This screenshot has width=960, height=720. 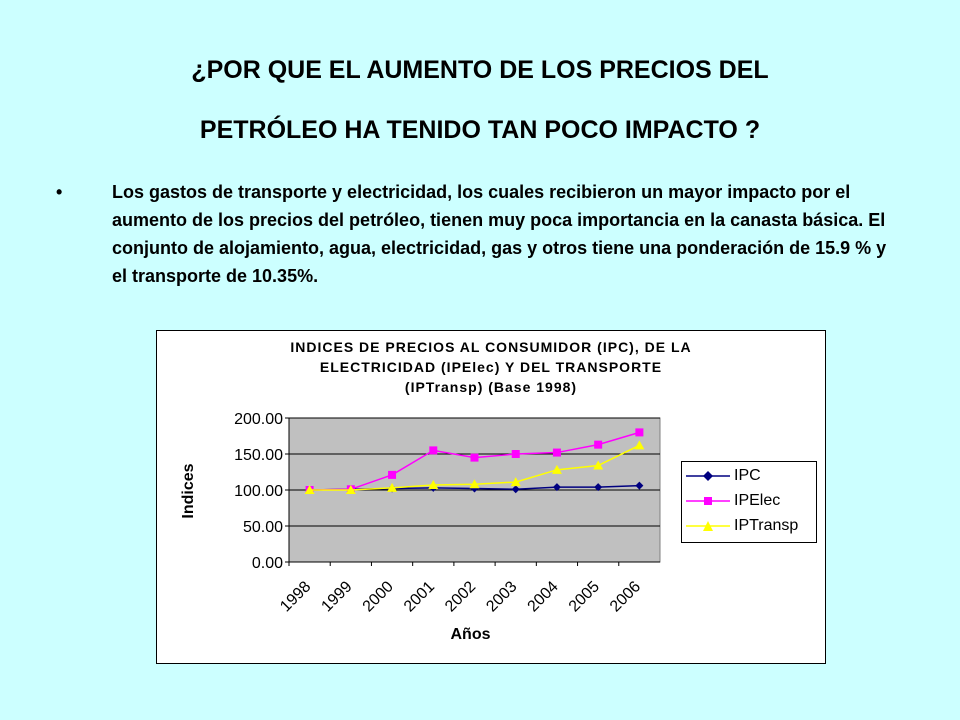 I want to click on x-axis-title: Años, so click(x=471, y=634).